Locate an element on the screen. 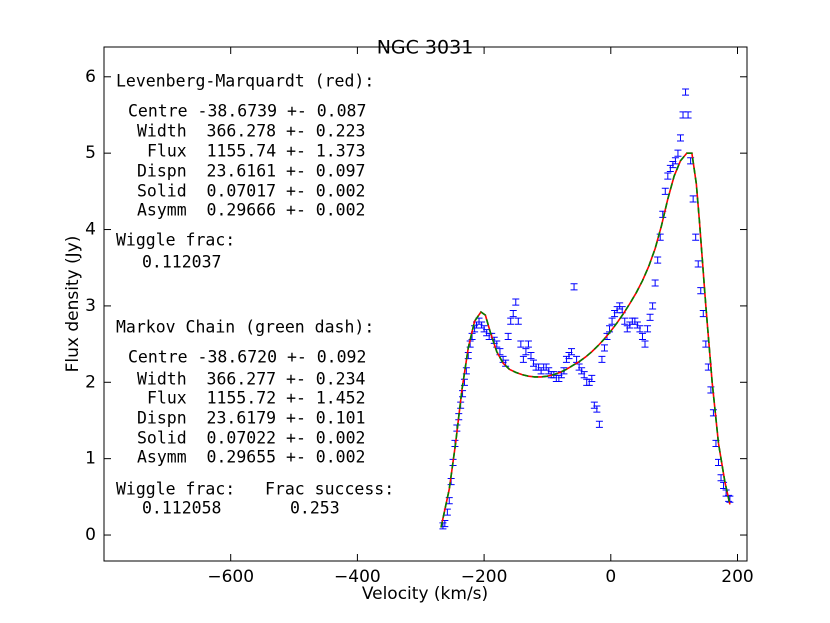 Image resolution: width=830 pixels, height=623 pixels. y-tick-label: 1 is located at coordinates (90, 459).